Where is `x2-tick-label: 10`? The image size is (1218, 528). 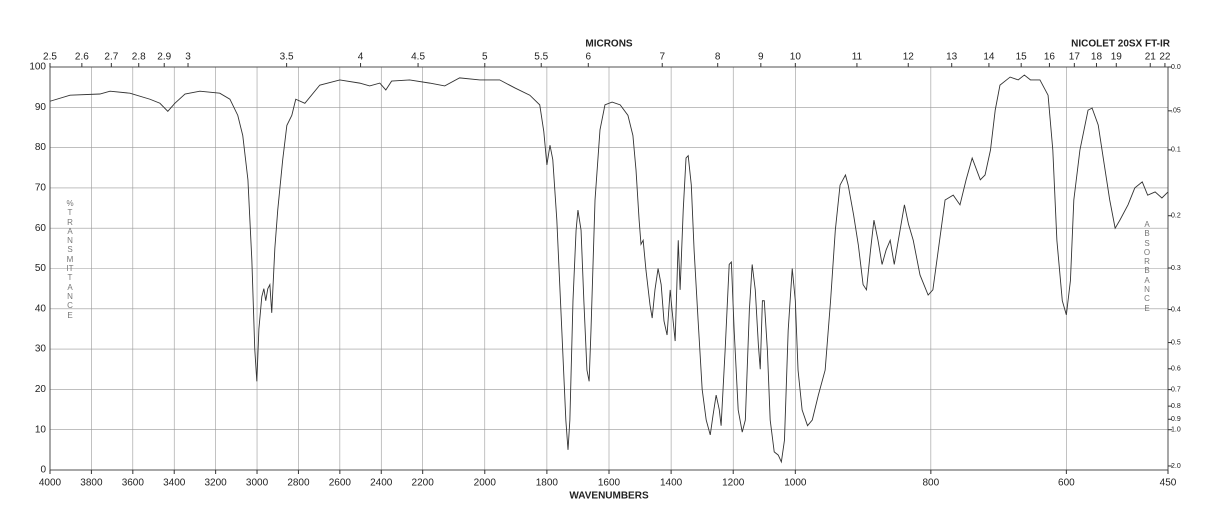 x2-tick-label: 10 is located at coordinates (796, 57).